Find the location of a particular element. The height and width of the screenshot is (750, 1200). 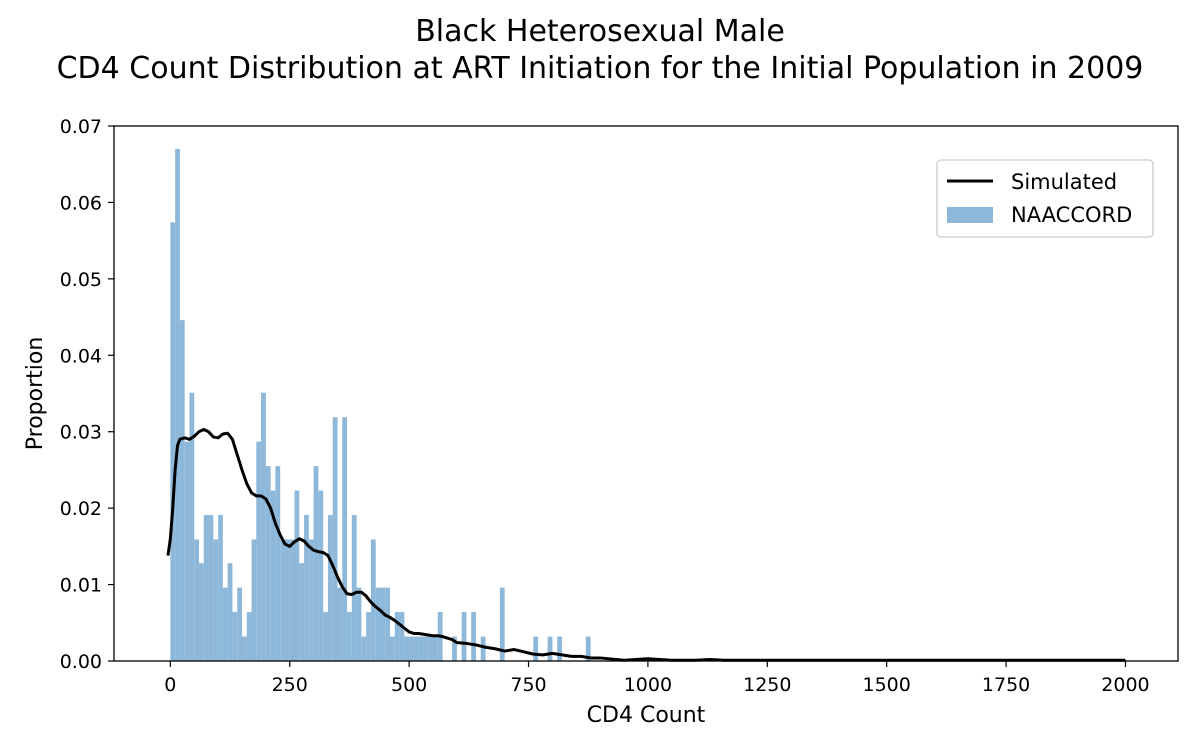

x-tick-label: 2000 is located at coordinates (1125, 685).